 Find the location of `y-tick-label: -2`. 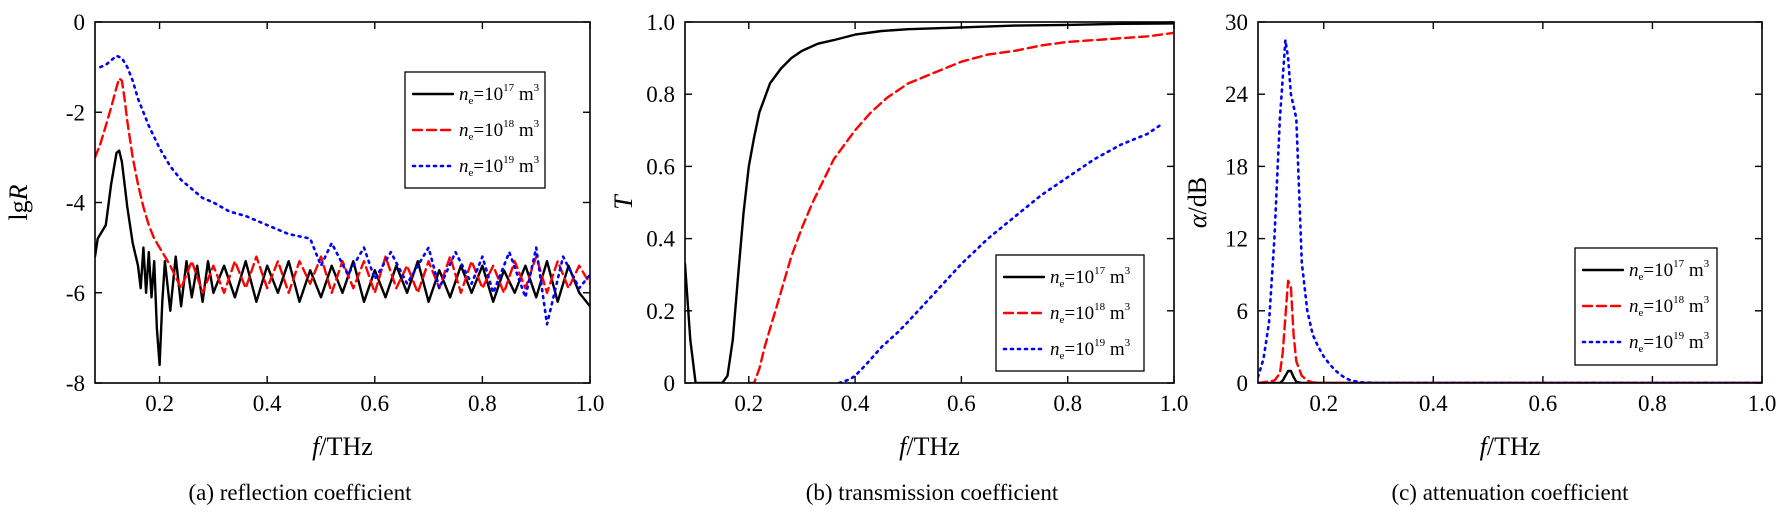

y-tick-label: -2 is located at coordinates (75, 112).